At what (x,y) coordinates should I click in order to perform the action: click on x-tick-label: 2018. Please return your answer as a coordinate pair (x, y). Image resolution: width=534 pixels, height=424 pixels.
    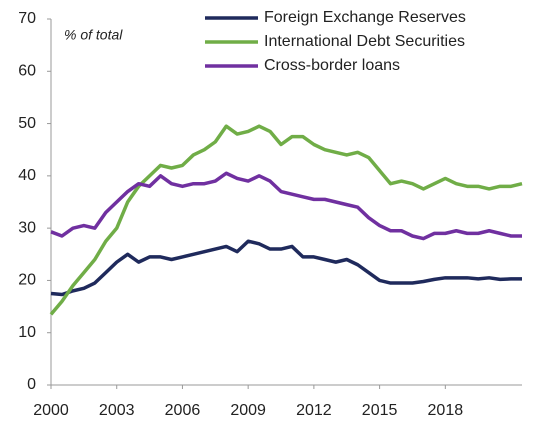
    Looking at the image, I should click on (446, 410).